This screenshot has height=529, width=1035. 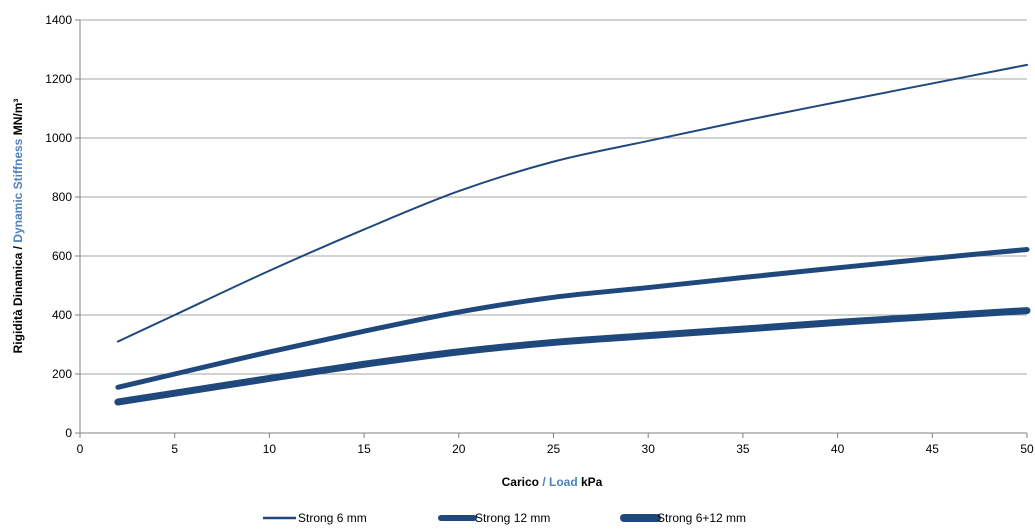 I want to click on y-axis-title-part1: Rigidità Dinamica, so click(x=18, y=302).